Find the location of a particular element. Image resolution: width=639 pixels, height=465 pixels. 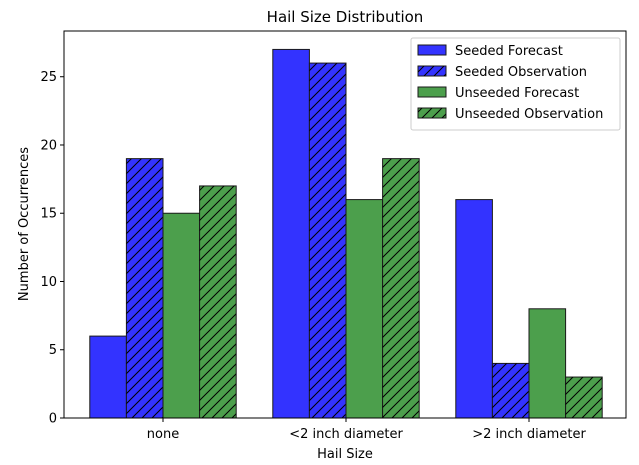

y-tick-label: 0 is located at coordinates (53, 419).